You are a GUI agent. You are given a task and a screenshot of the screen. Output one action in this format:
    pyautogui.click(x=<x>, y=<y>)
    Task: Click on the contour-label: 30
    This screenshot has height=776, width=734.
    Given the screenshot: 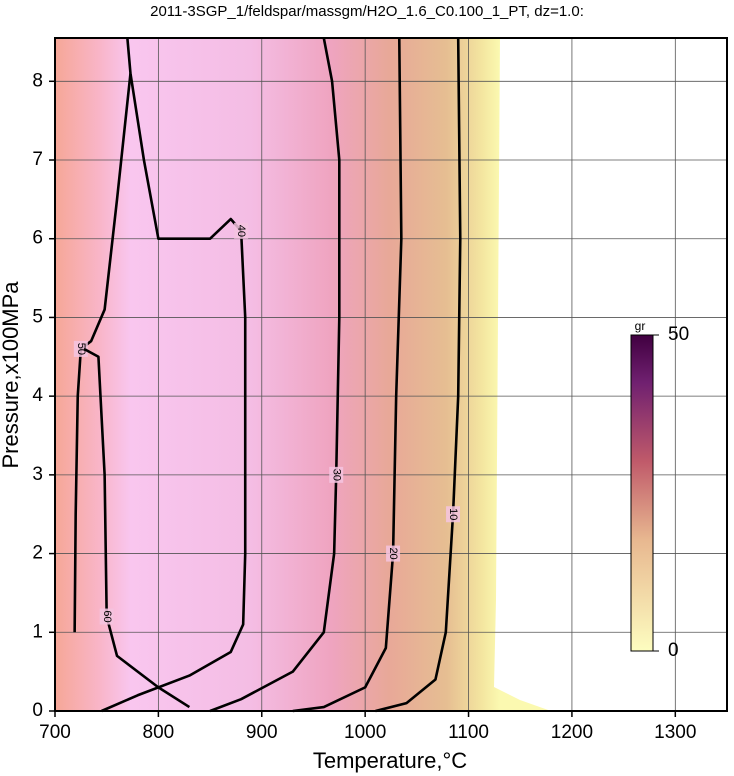 What is the action you would take?
    pyautogui.click(x=336, y=475)
    